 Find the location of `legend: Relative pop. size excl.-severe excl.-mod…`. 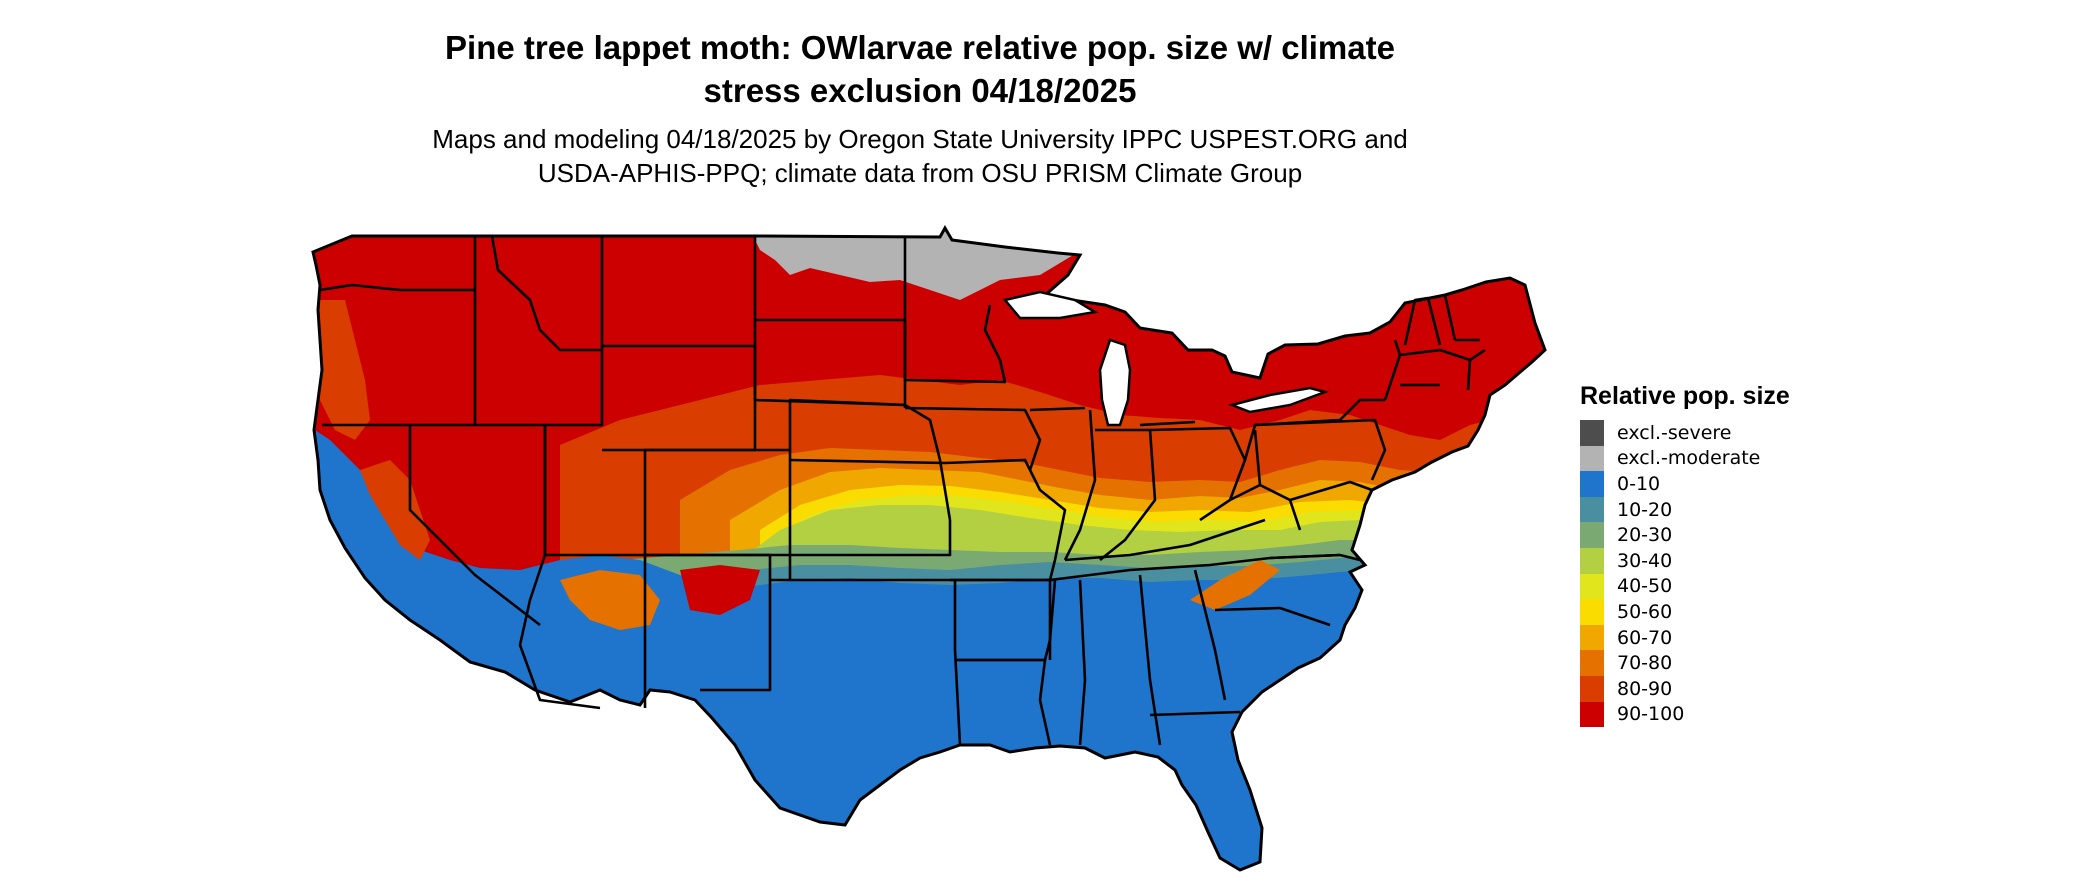

legend: Relative pop. size excl.-severe excl.-mod… is located at coordinates (1685, 554).